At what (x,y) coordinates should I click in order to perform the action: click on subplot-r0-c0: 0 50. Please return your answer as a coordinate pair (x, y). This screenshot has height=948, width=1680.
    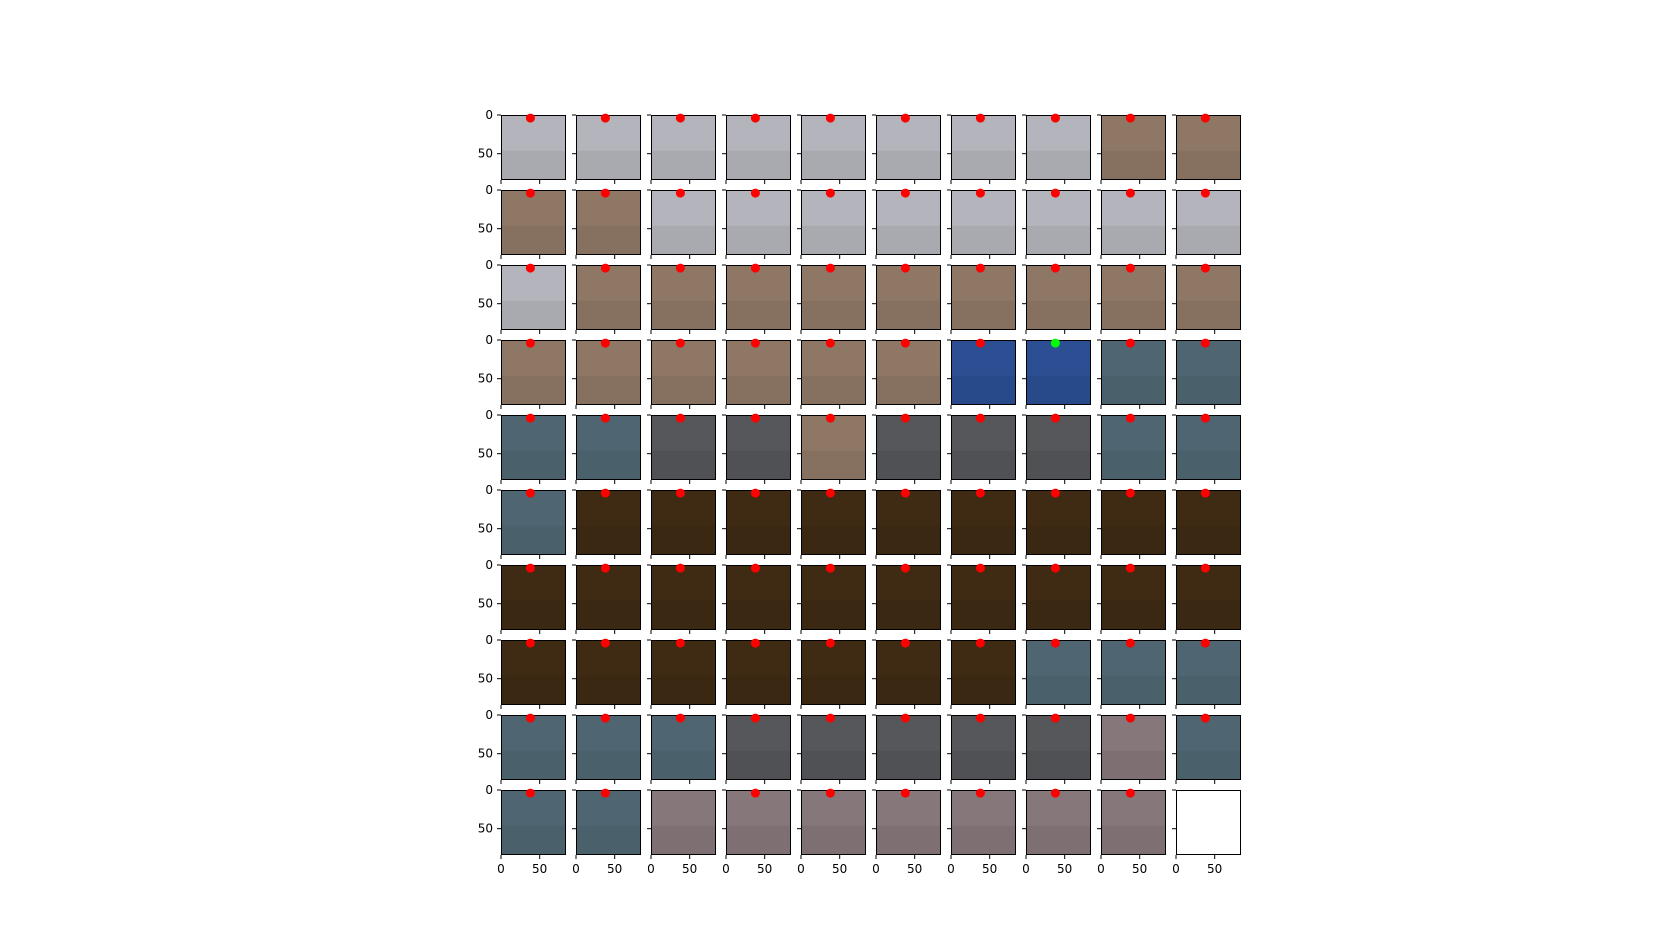
    Looking at the image, I should click on (522, 146).